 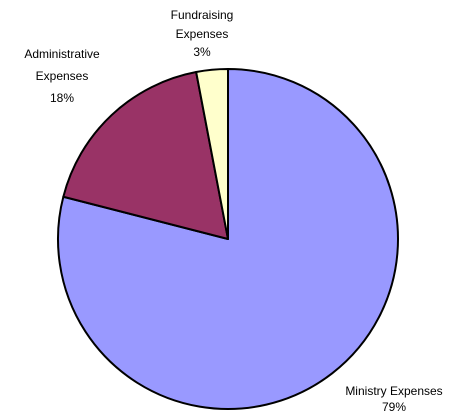 What do you see at coordinates (393, 391) in the screenshot?
I see `slice-label-ministry-line-1: Ministry Expenses` at bounding box center [393, 391].